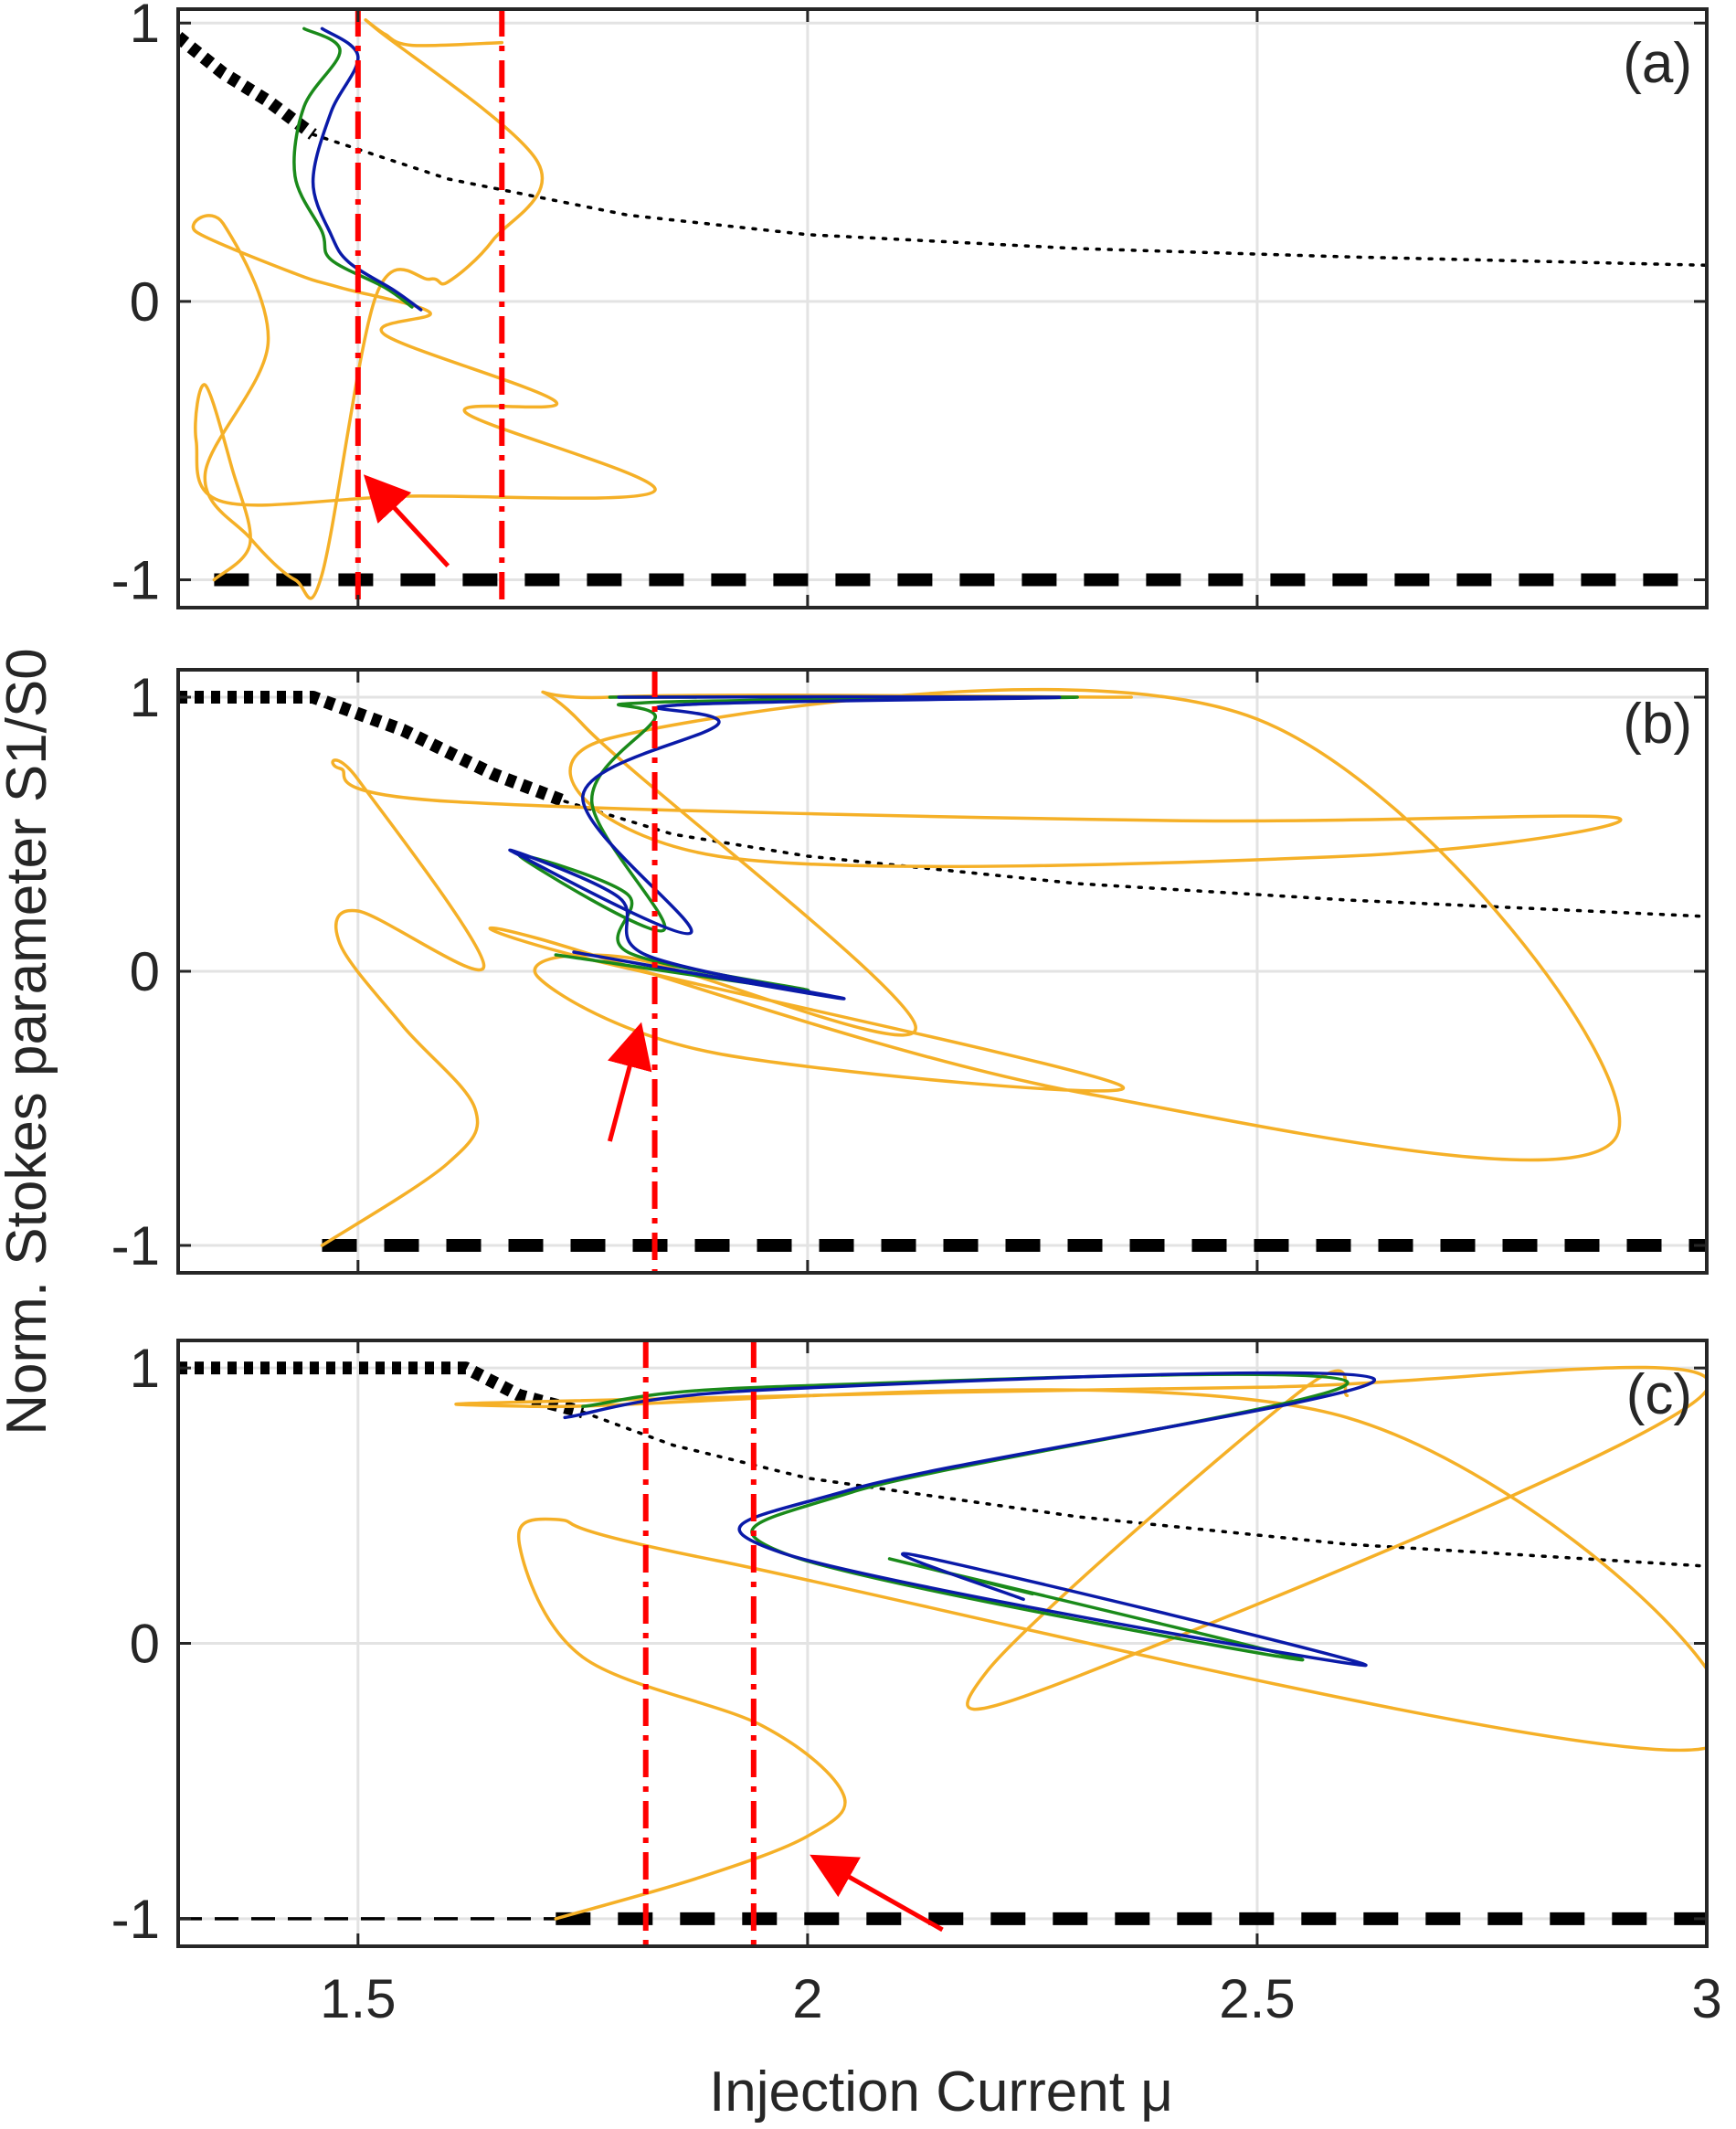 Image resolution: width=1736 pixels, height=2129 pixels. I want to click on x-axis-label: Injection Current μ, so click(941, 2092).